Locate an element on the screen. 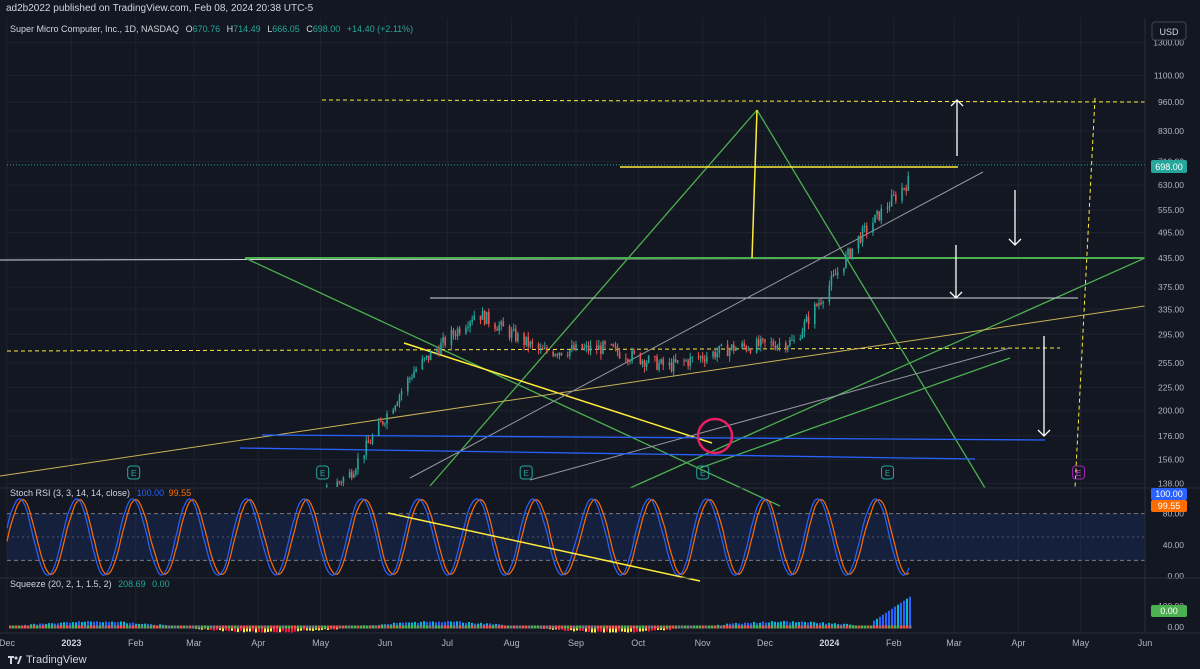 Image resolution: width=1200 pixels, height=669 pixels. time-tick-label: Aug is located at coordinates (512, 643).